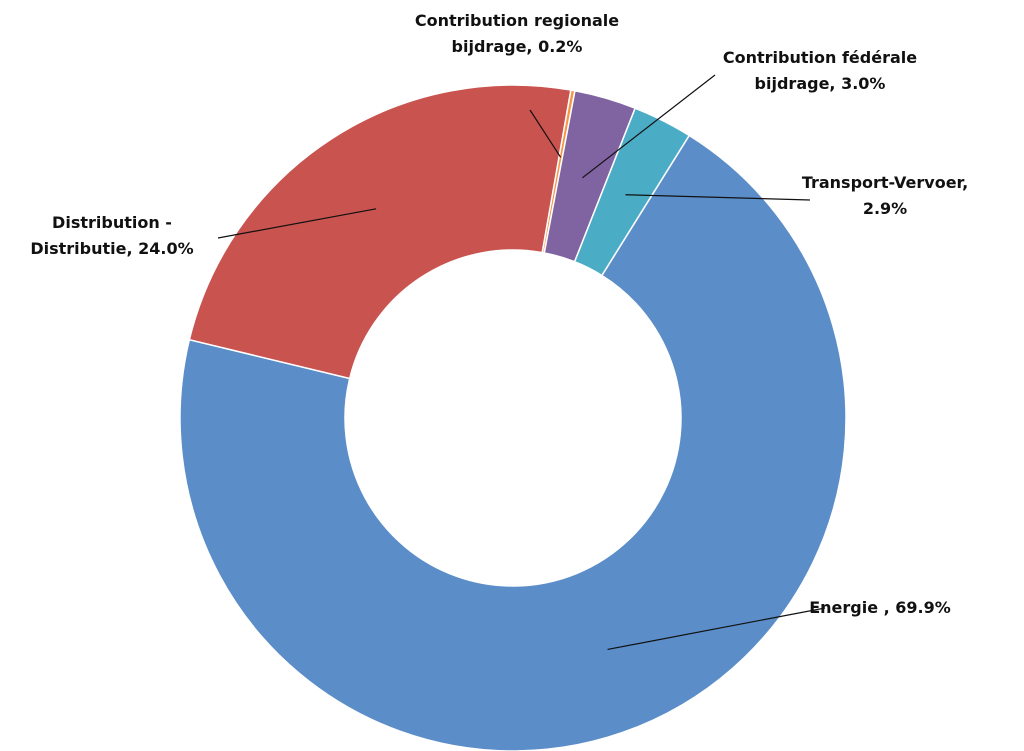  What do you see at coordinates (885, 208) in the screenshot?
I see `value-label: 2.9%` at bounding box center [885, 208].